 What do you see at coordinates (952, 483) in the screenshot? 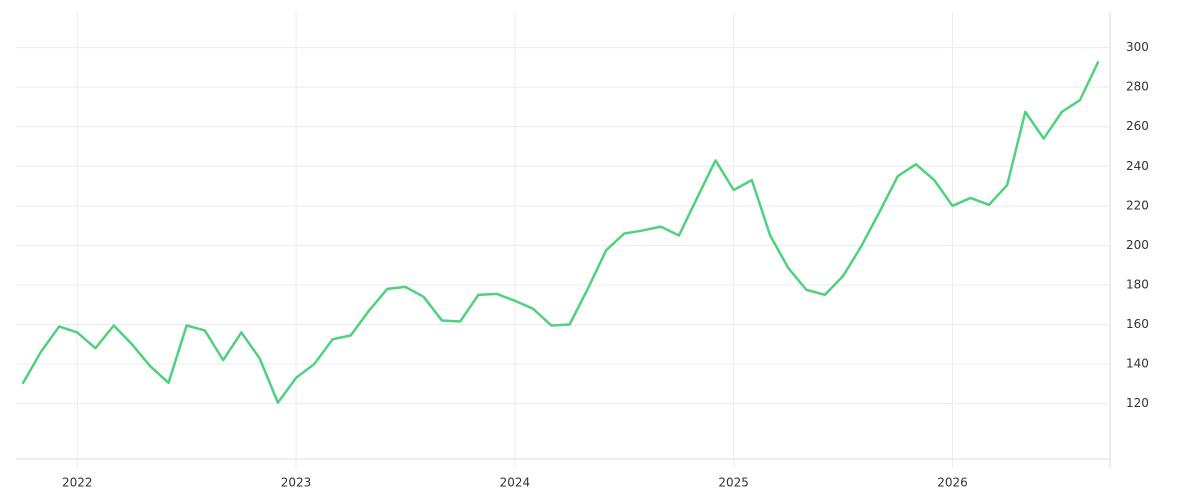
I see `x-tick-label: 2026` at bounding box center [952, 483].